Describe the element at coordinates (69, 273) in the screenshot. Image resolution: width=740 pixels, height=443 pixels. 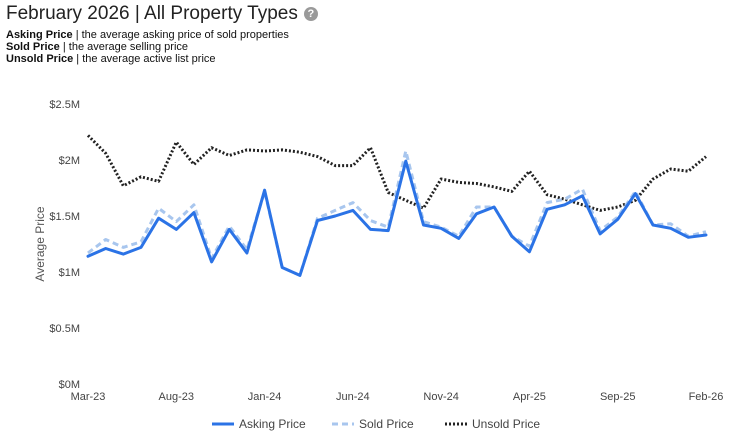
I see `y-tick-label: $1M` at that location.